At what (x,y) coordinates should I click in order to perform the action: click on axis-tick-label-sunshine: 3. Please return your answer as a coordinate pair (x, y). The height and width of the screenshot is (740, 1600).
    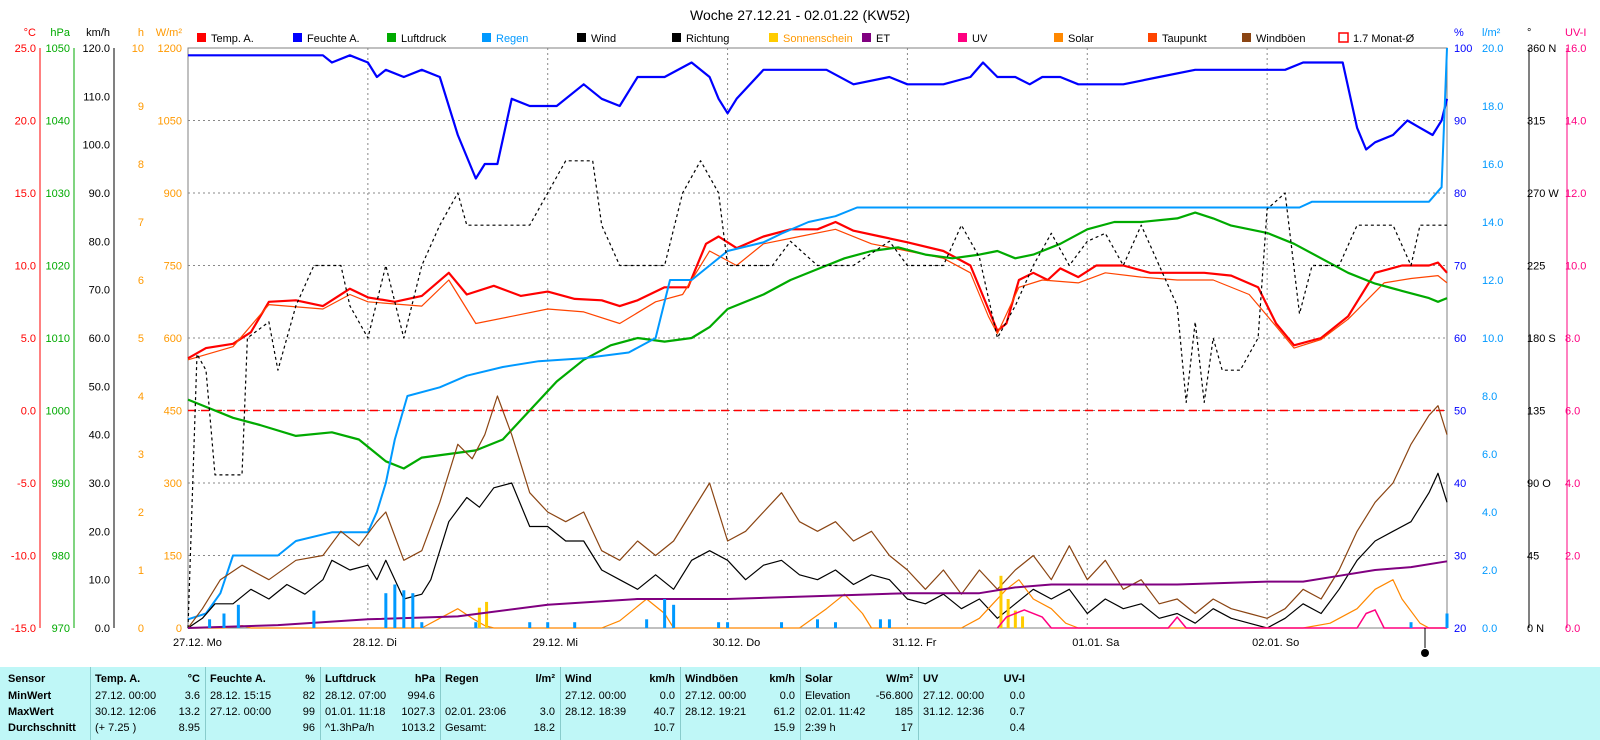
    Looking at the image, I should click on (141, 455).